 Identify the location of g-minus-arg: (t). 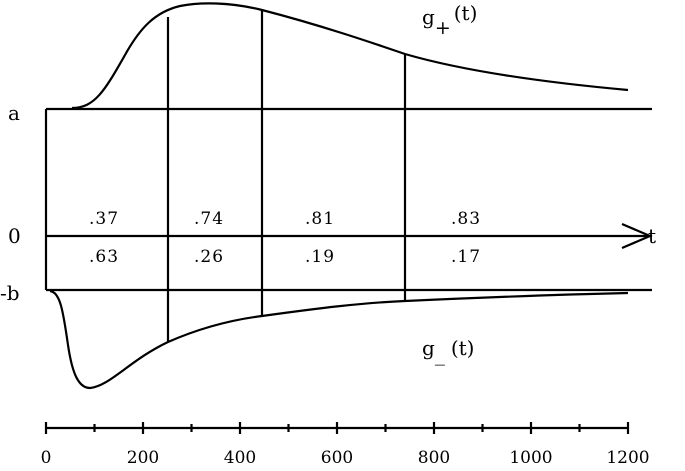
(463, 348).